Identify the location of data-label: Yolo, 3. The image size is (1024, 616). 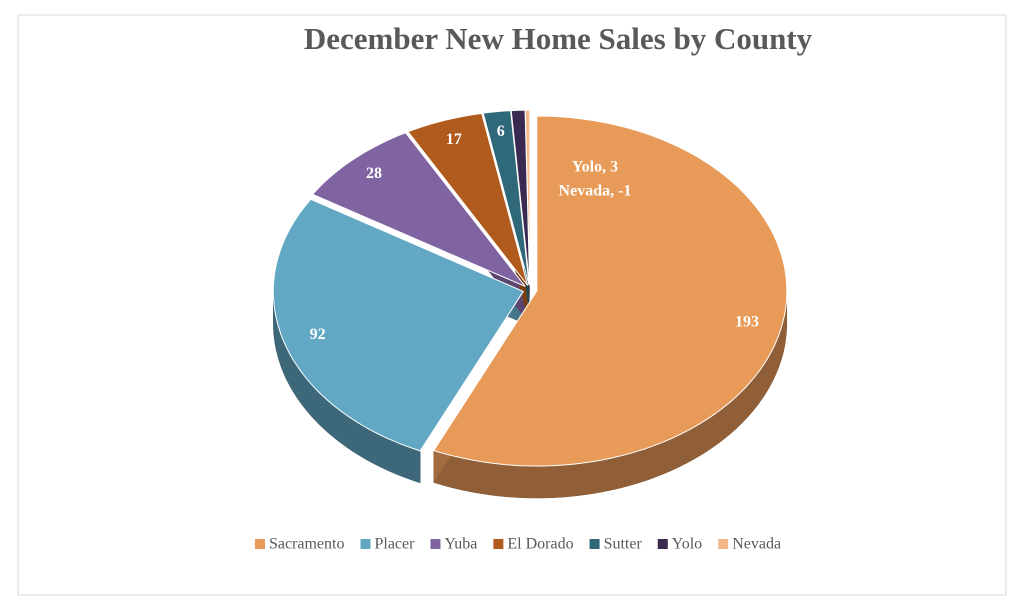
(595, 167).